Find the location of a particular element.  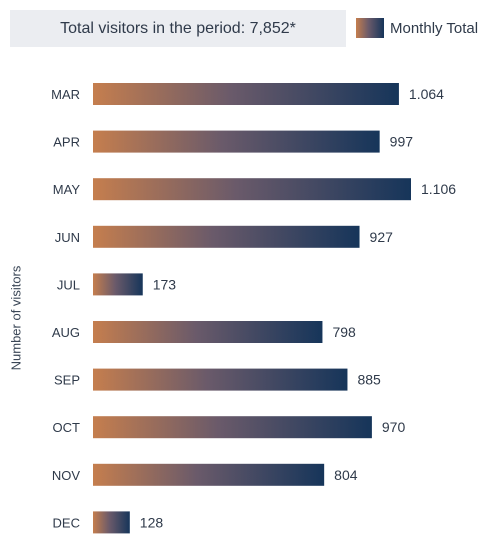

tick-label-oct: OCT is located at coordinates (67, 427).